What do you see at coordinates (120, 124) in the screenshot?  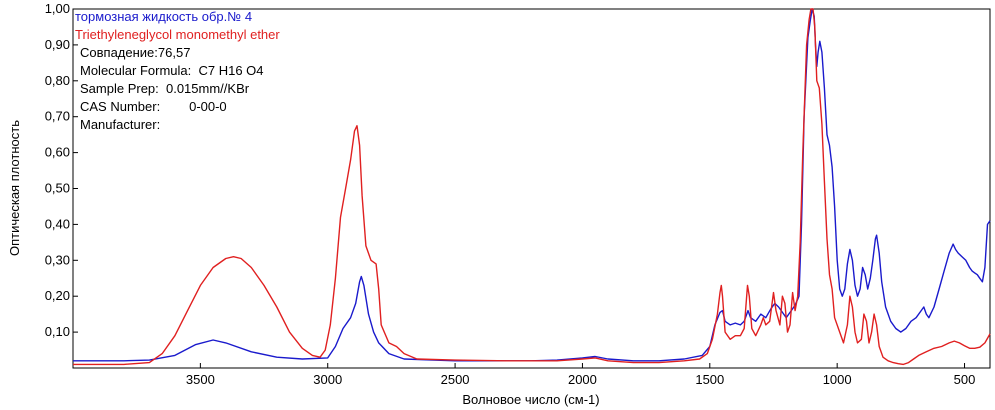 I see `manufacturer-text: Manufacturer:` at bounding box center [120, 124].